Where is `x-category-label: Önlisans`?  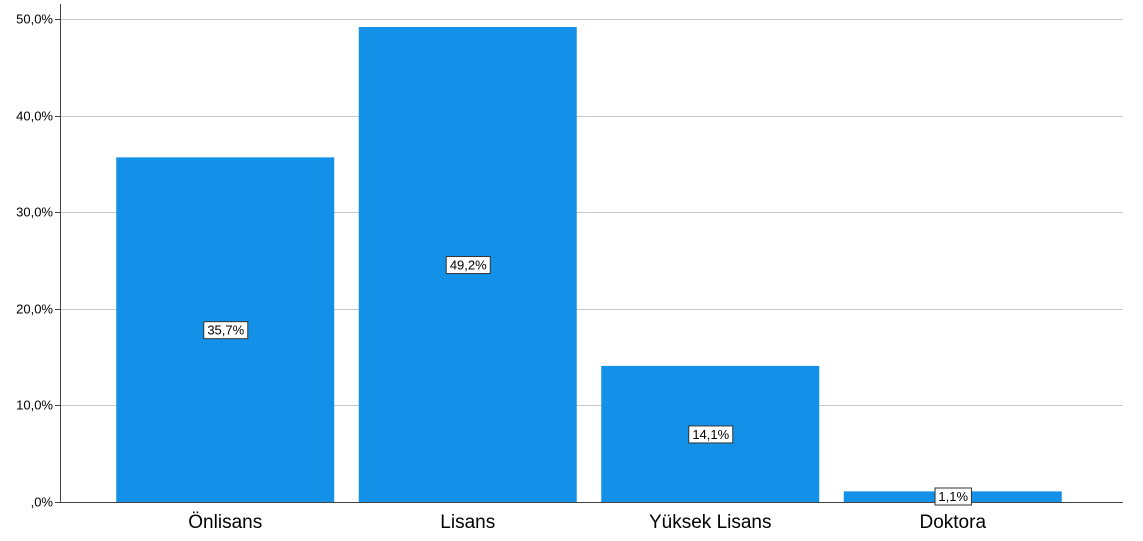
x-category-label: Önlisans is located at coordinates (225, 522).